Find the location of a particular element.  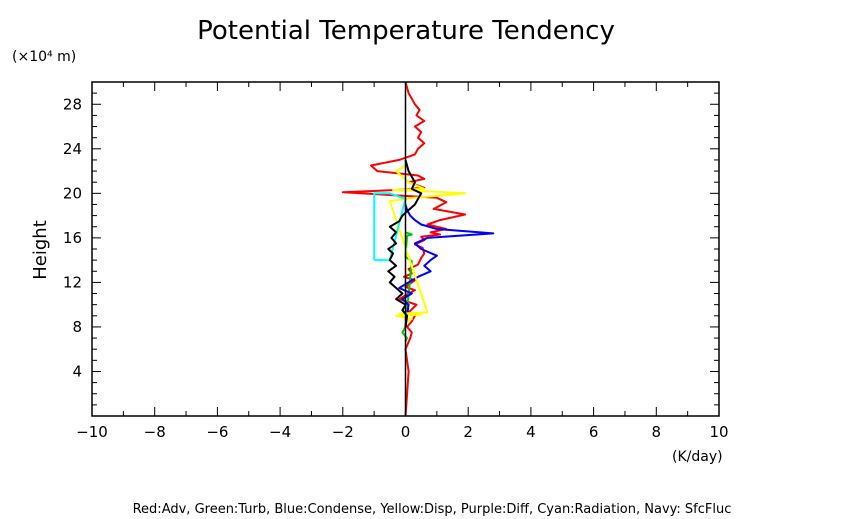

x-tick-label: −4 is located at coordinates (280, 432).